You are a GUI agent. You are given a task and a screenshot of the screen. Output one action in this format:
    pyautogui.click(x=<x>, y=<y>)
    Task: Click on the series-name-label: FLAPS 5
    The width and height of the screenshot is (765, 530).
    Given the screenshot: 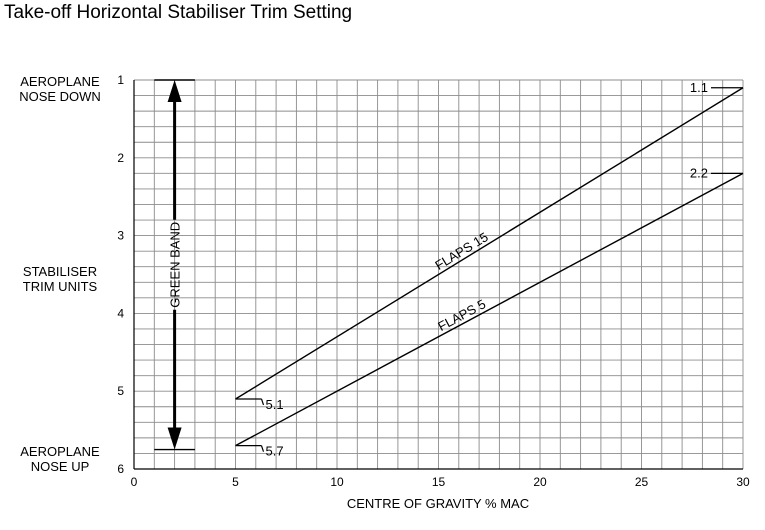 What is the action you would take?
    pyautogui.click(x=461, y=315)
    